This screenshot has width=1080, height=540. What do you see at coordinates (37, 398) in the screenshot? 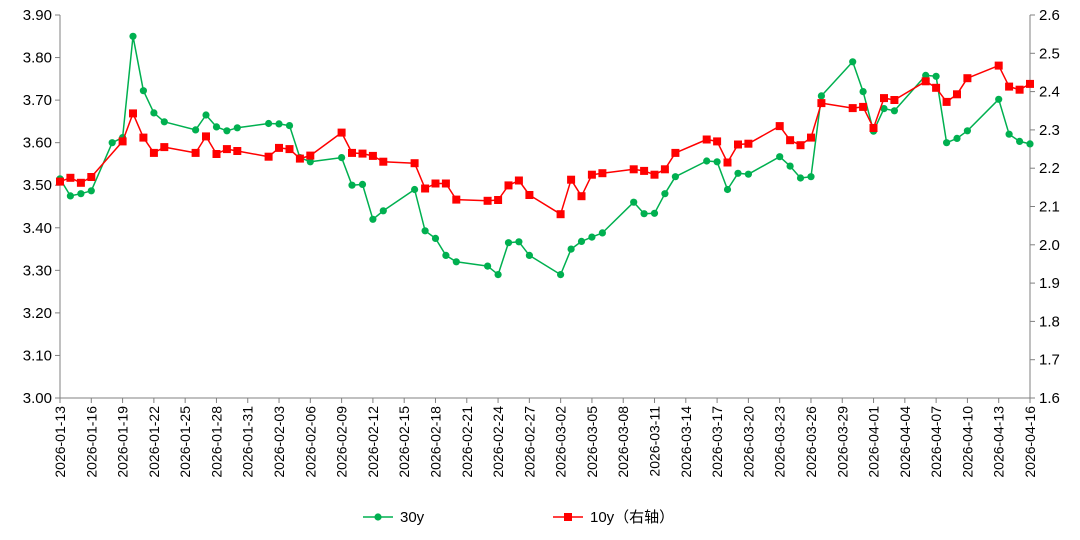
I see `left-axis-tick-label: 3.00` at bounding box center [37, 398].